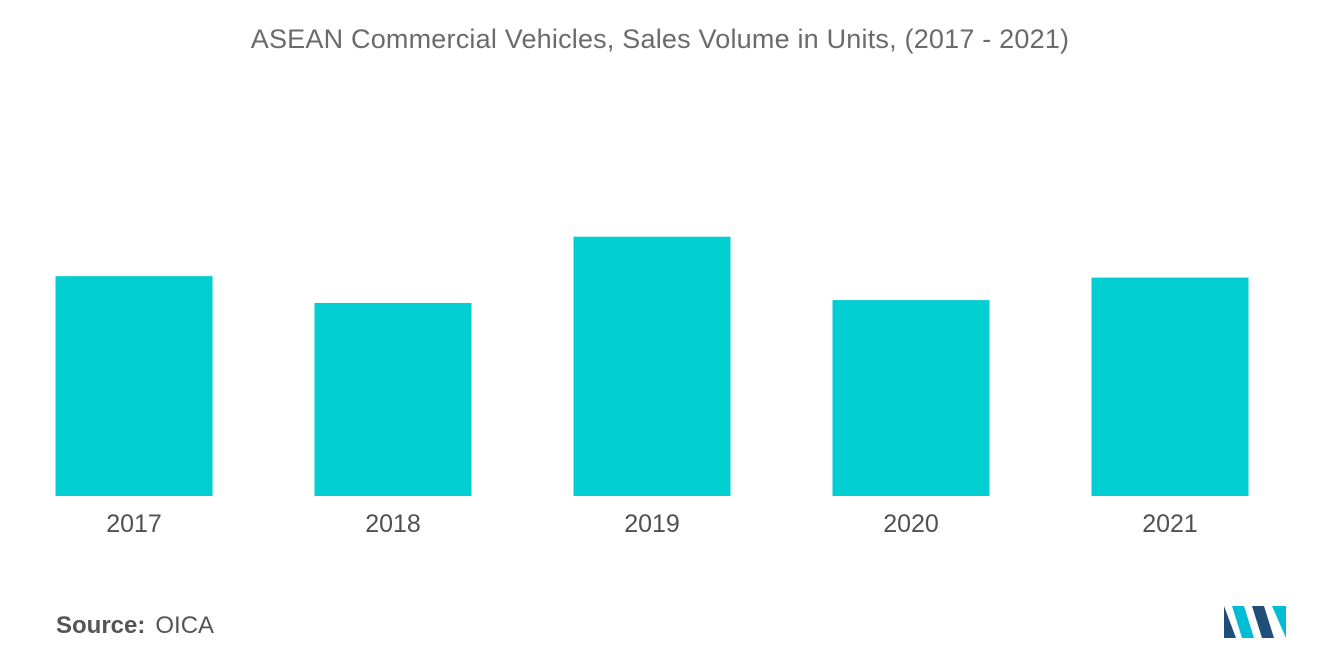 The height and width of the screenshot is (665, 1320). I want to click on mordor-logo-icon, so click(1255, 622).